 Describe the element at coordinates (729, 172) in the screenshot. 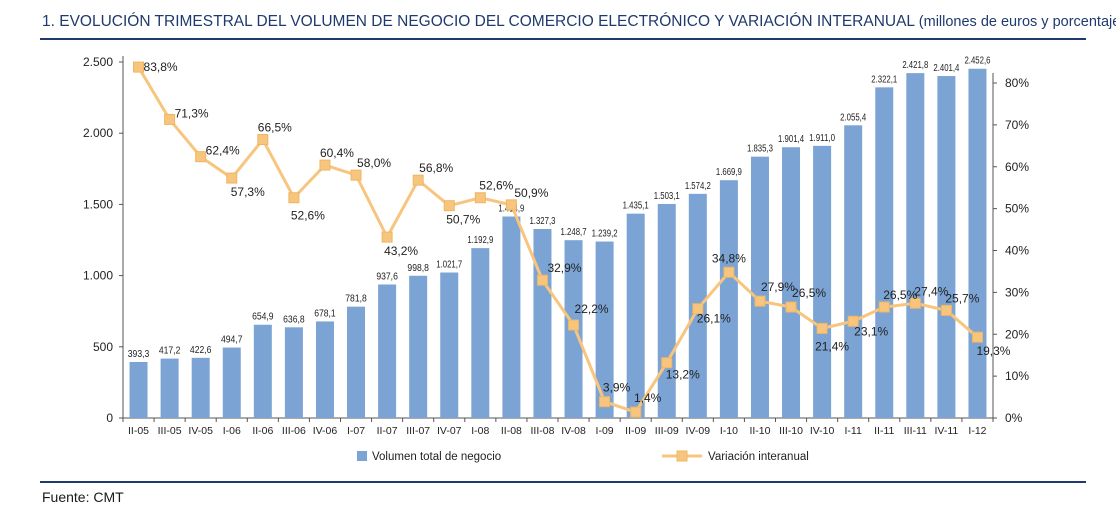

I see `bar-value-label: 1.669,9` at that location.